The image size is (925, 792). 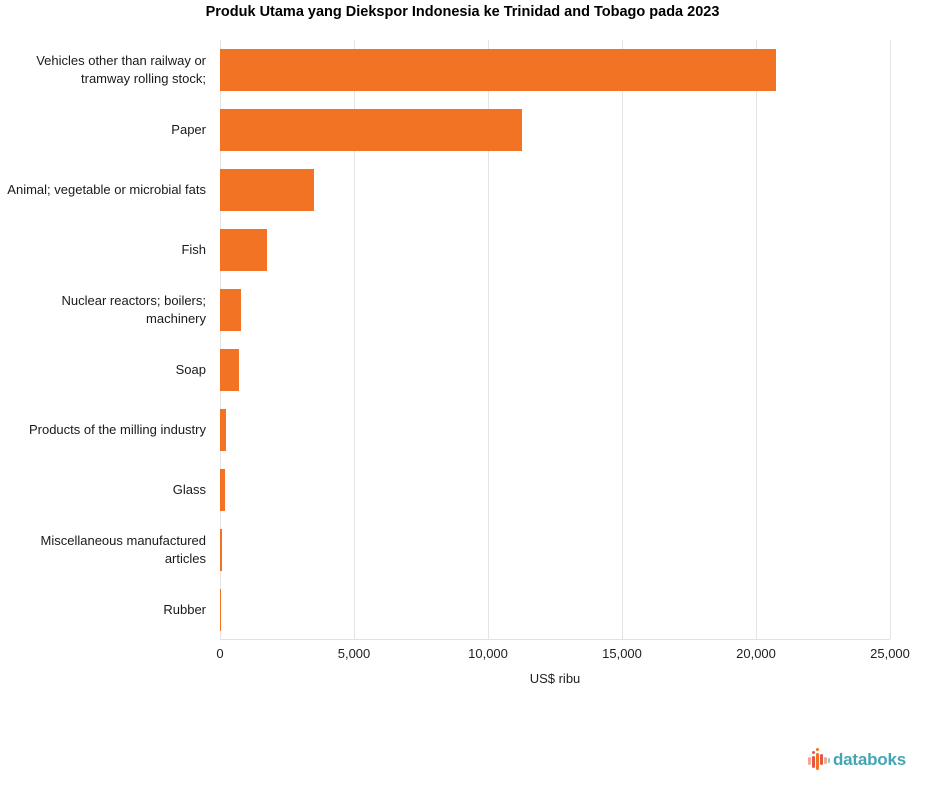 I want to click on databoks-logo-text: databoks, so click(x=869, y=759).